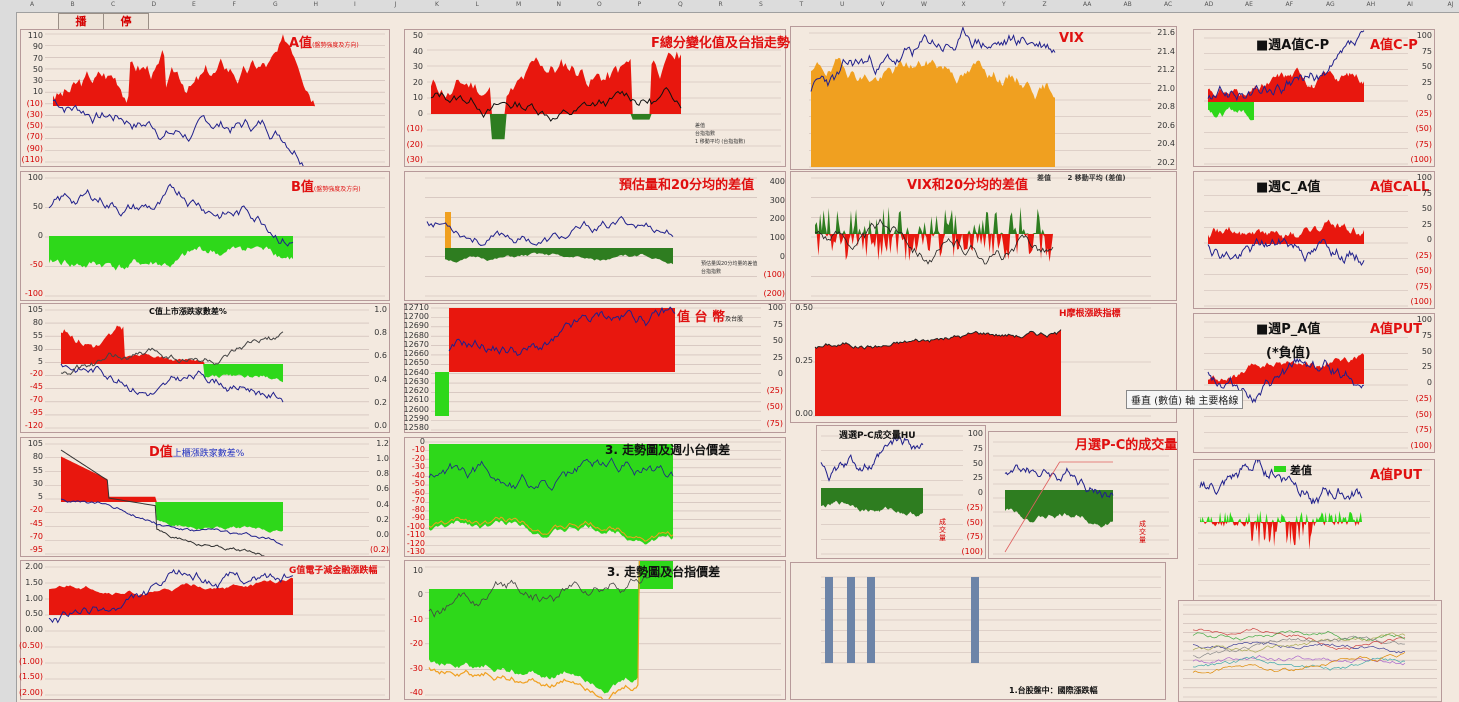 The height and width of the screenshot is (702, 1459). I want to click on column-label: J, so click(395, 4).